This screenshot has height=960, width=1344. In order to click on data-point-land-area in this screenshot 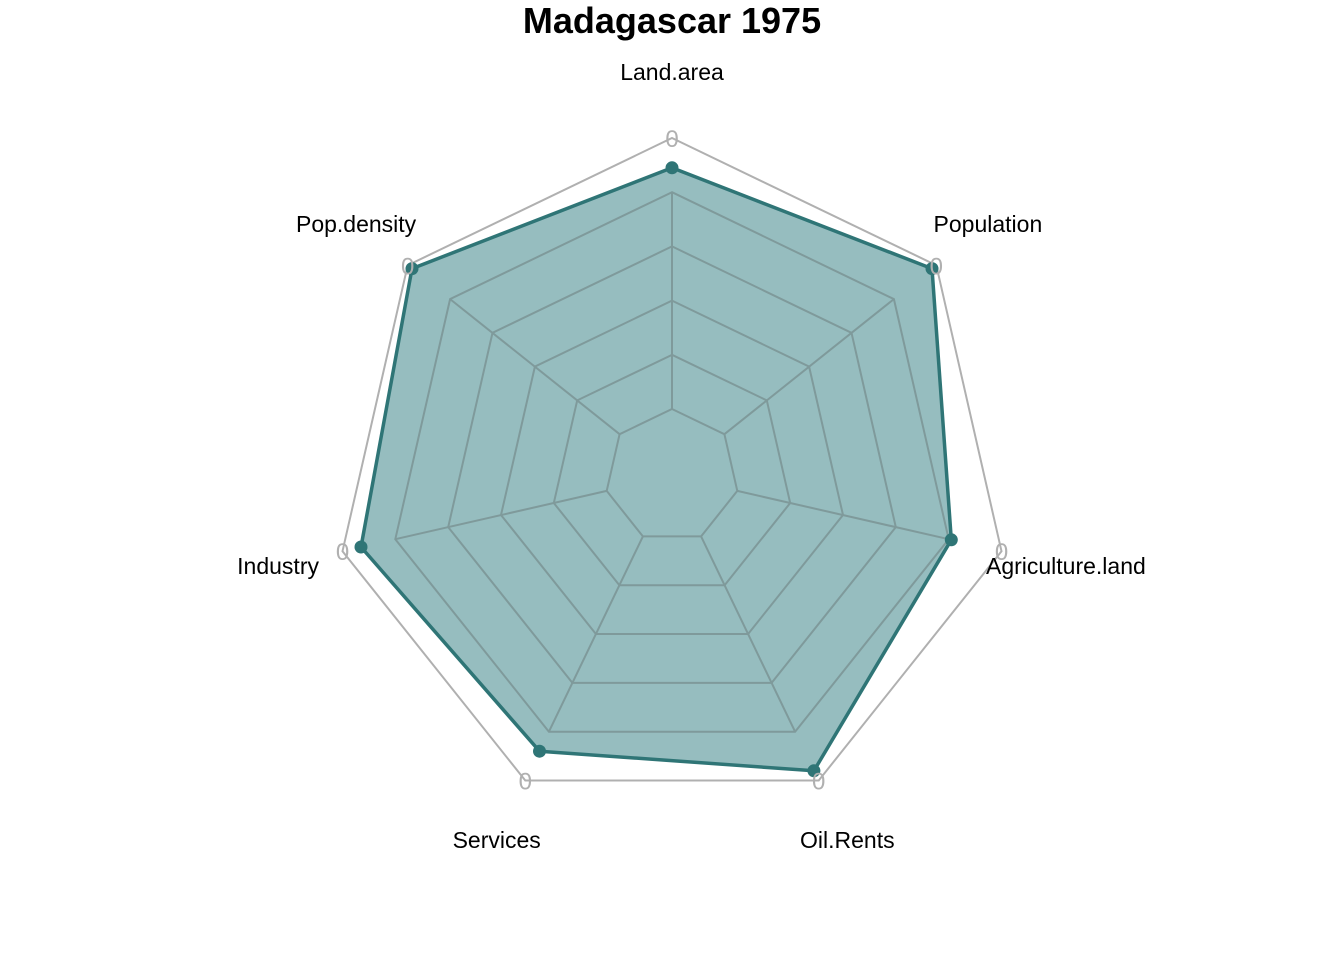, I will do `click(672, 168)`.